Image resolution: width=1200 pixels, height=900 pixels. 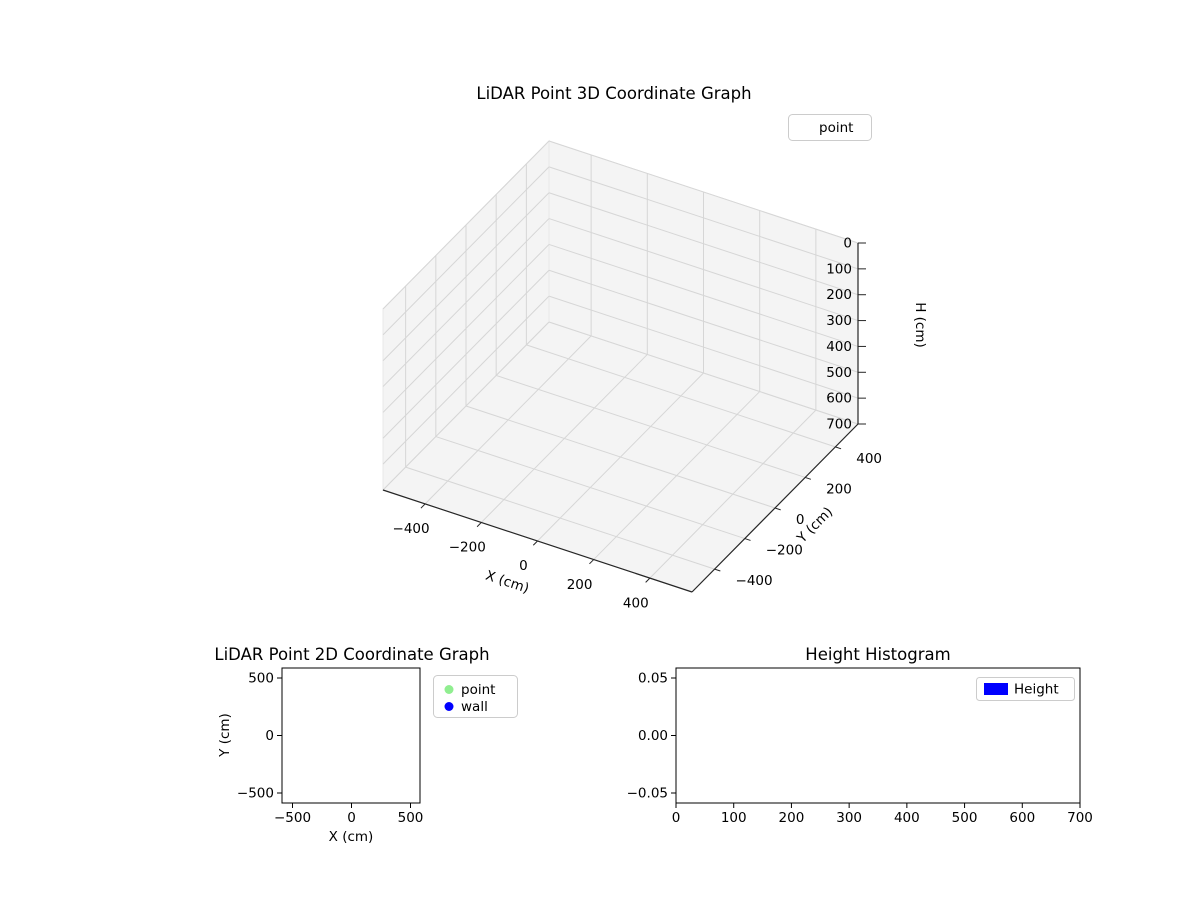 I want to click on histogram-legend: Height, so click(x=1025, y=689).